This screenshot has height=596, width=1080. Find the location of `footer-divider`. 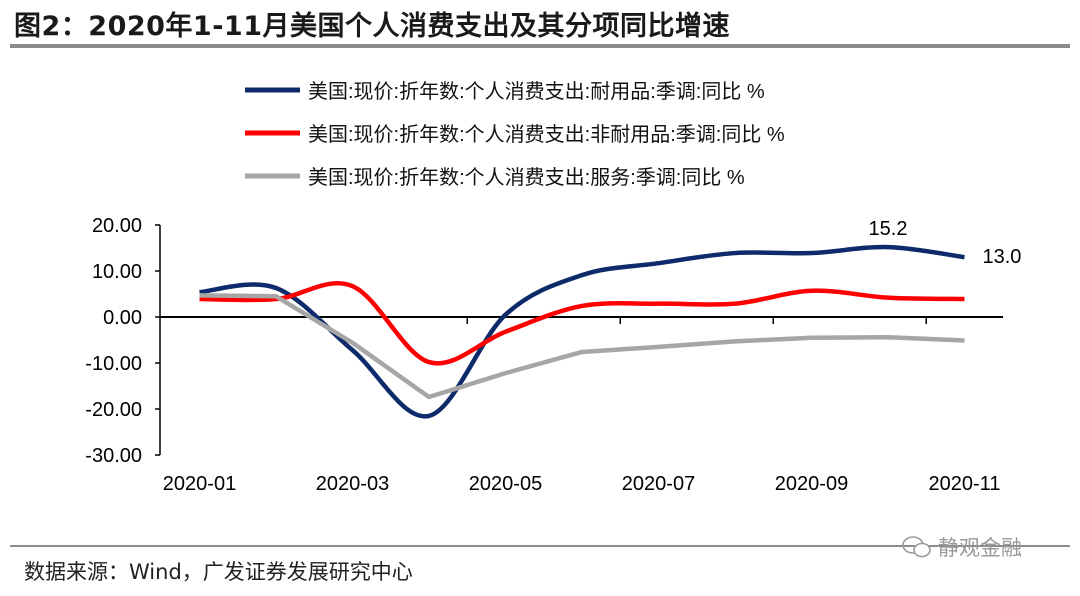

footer-divider is located at coordinates (540, 546).